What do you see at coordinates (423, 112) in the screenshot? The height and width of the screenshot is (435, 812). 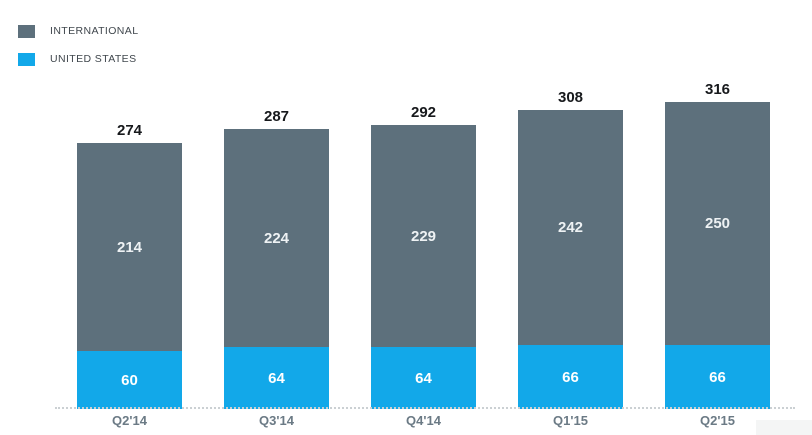 I see `bar-total-label: 292` at bounding box center [423, 112].